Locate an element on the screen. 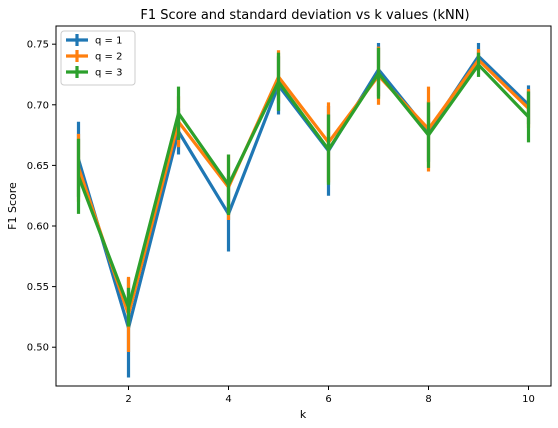 This screenshot has height=428, width=558. legend-item-1: q = 1 is located at coordinates (94, 40).